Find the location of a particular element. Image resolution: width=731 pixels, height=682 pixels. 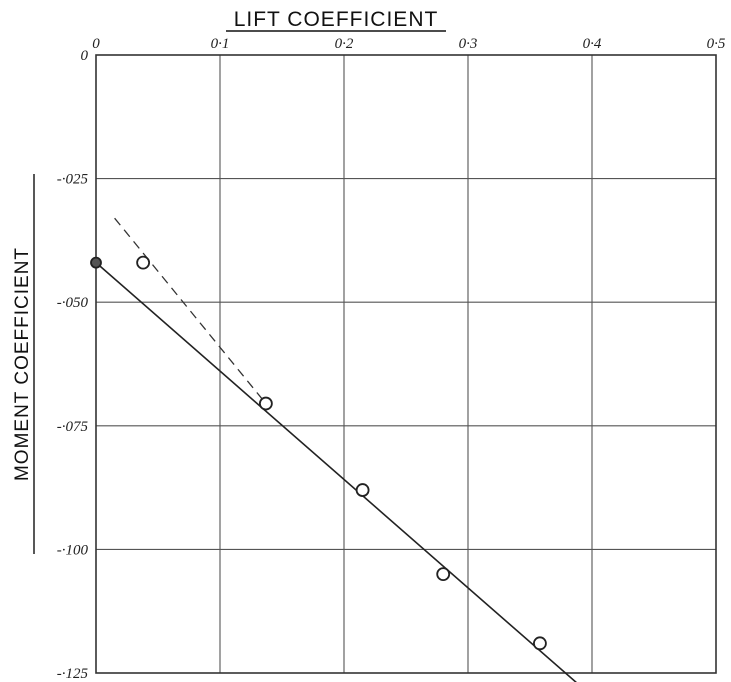

y-tick-label: -·100 is located at coordinates (73, 550).